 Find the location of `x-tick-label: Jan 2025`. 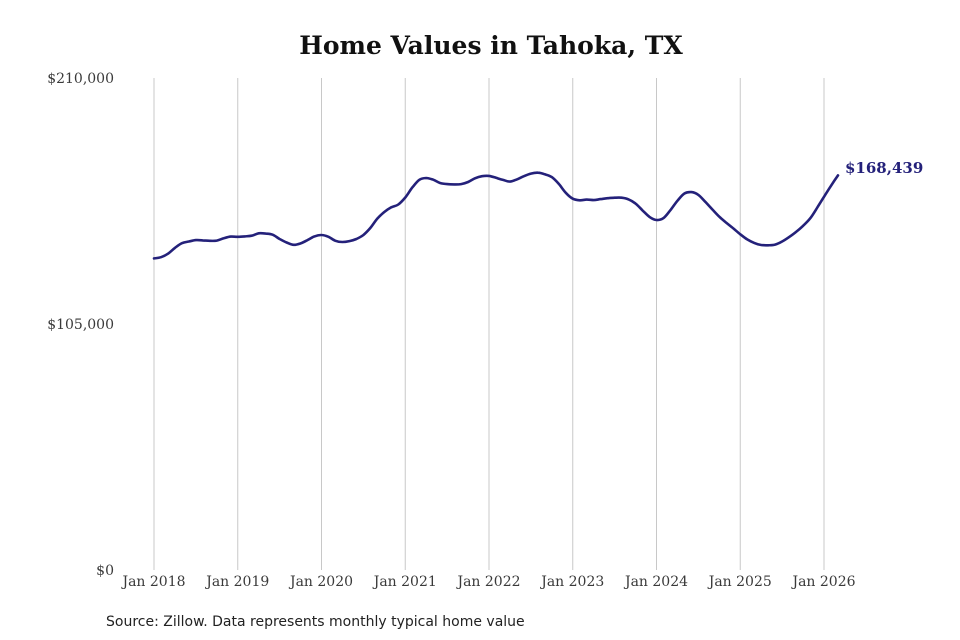

x-tick-label: Jan 2025 is located at coordinates (739, 582).